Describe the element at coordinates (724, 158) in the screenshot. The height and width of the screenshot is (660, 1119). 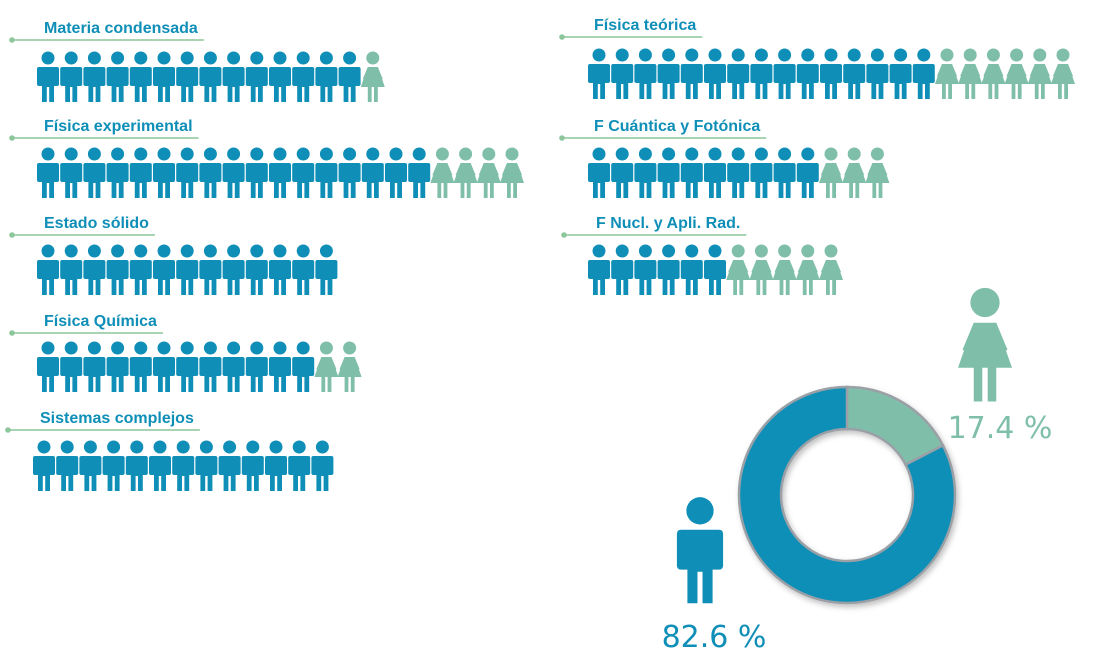
I see `category-row: F Cuántica y Fotónica` at that location.